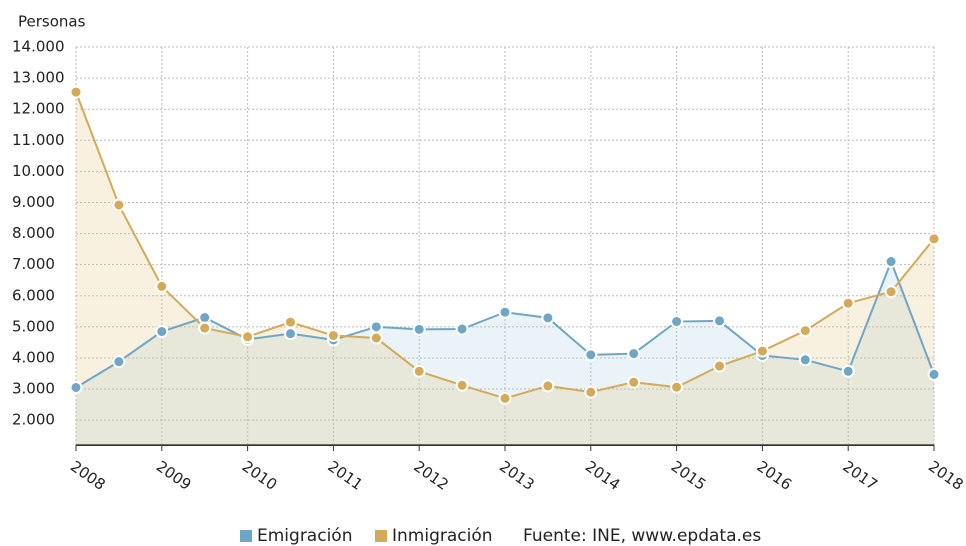  Describe the element at coordinates (860, 475) in the screenshot. I see `x-tick-label: 2017` at that location.